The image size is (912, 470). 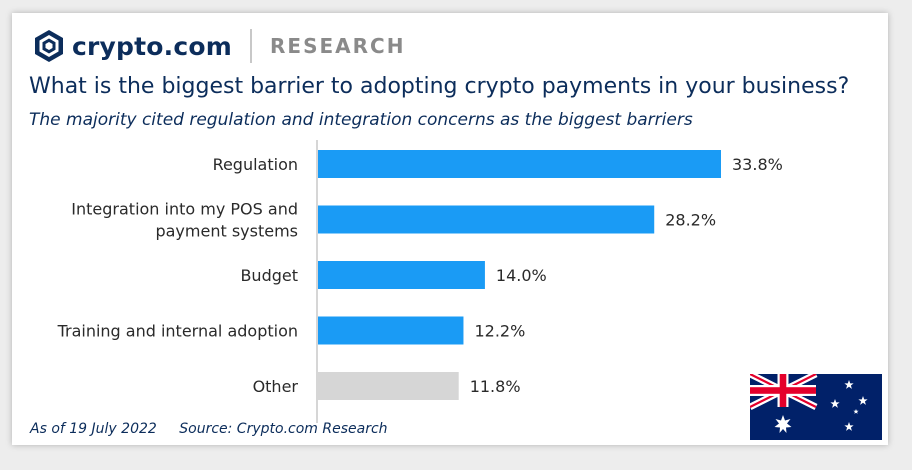 I want to click on category-label-1-line-0: Integration into my POS and, so click(x=184, y=209).